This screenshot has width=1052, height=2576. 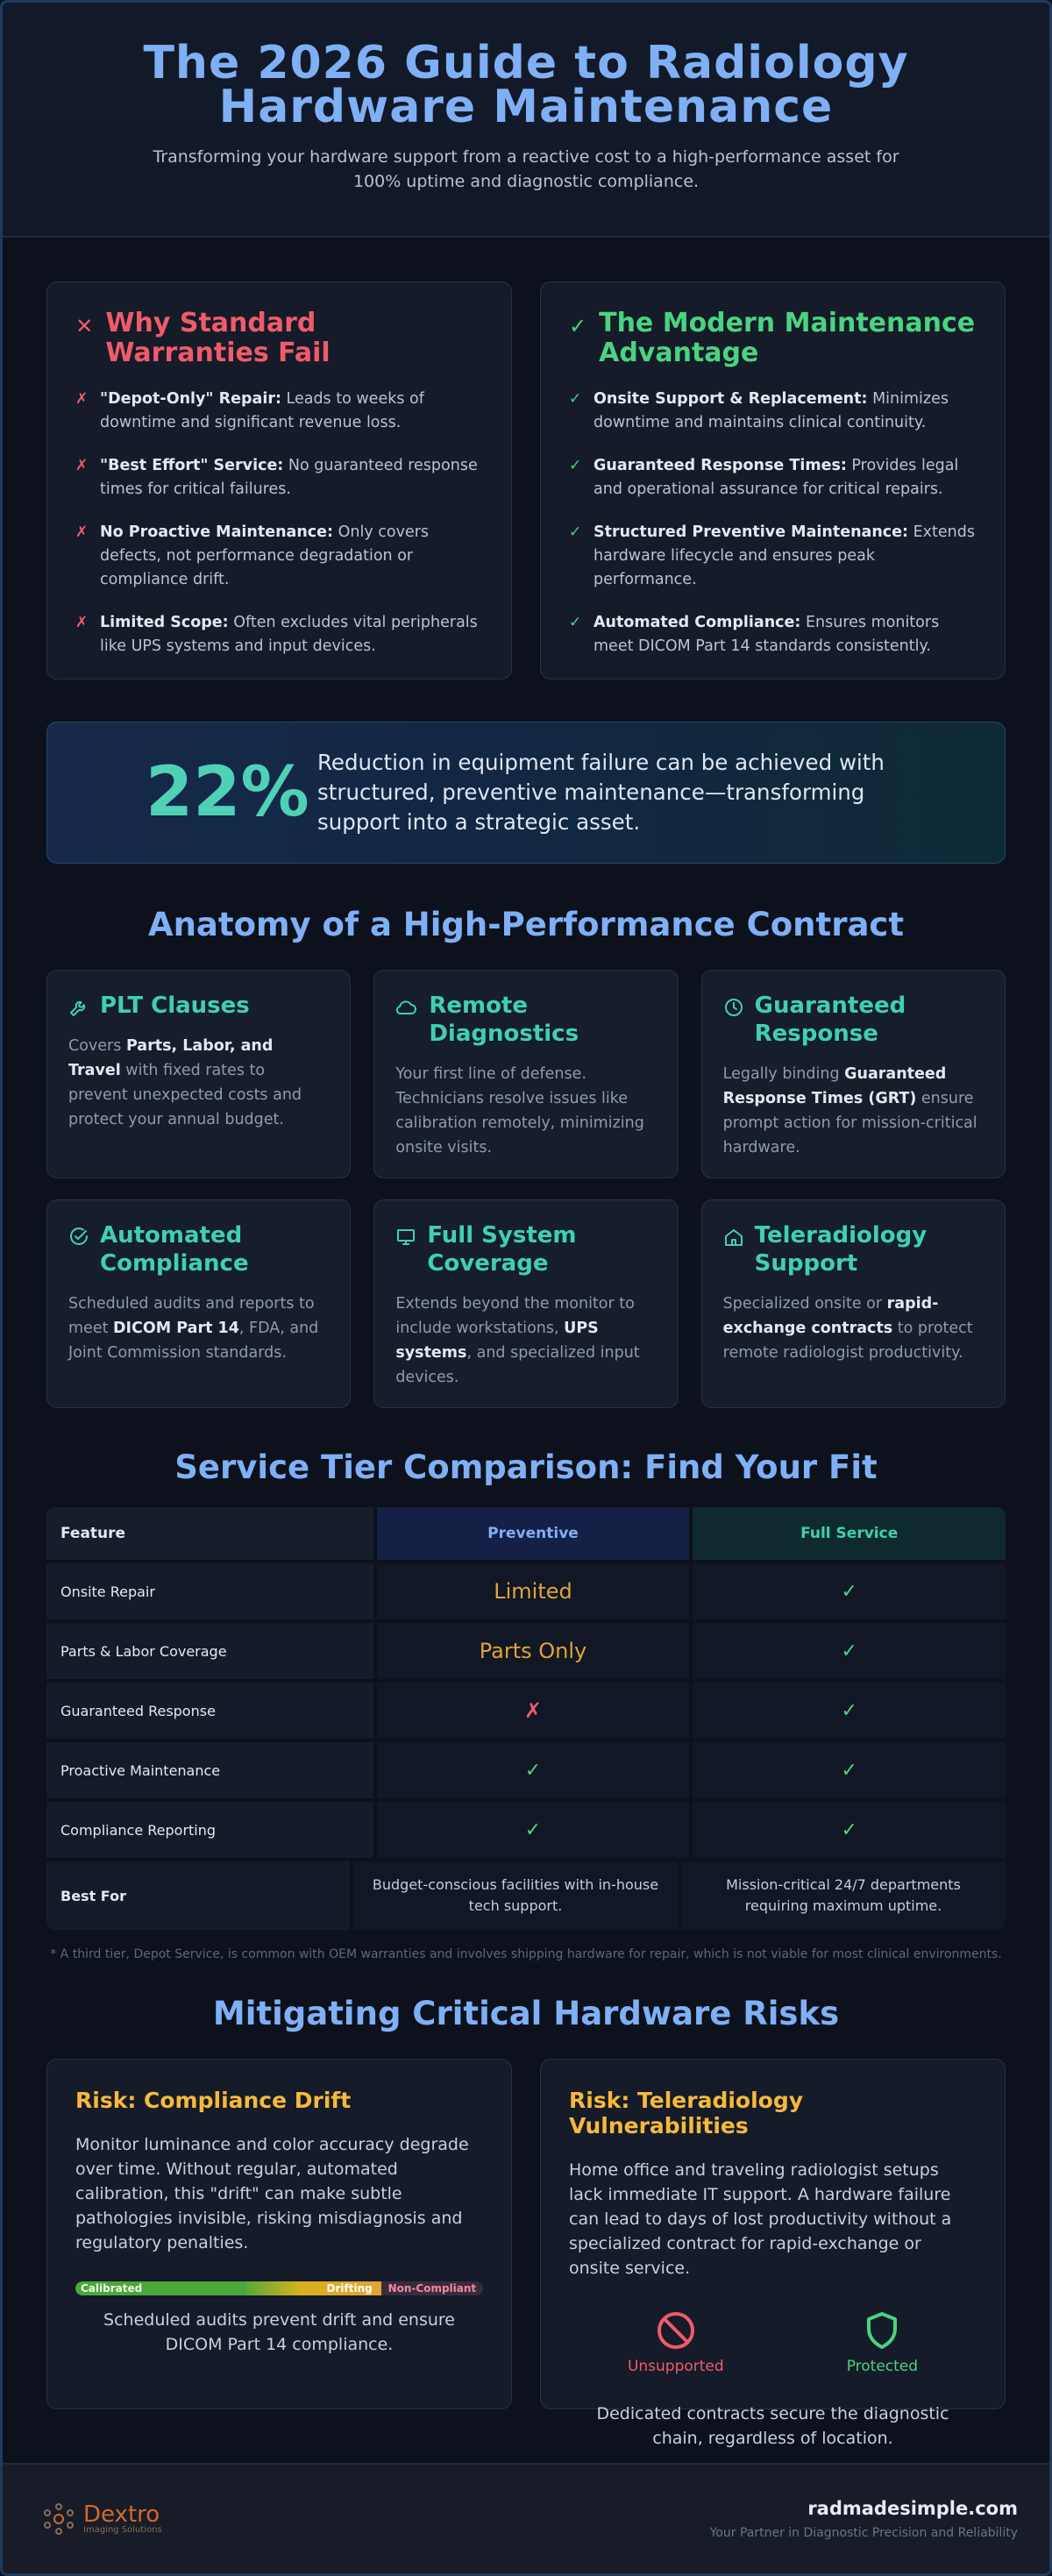 I want to click on anatomy-title: Anatomy of a High-Performance Contract, so click(x=526, y=924).